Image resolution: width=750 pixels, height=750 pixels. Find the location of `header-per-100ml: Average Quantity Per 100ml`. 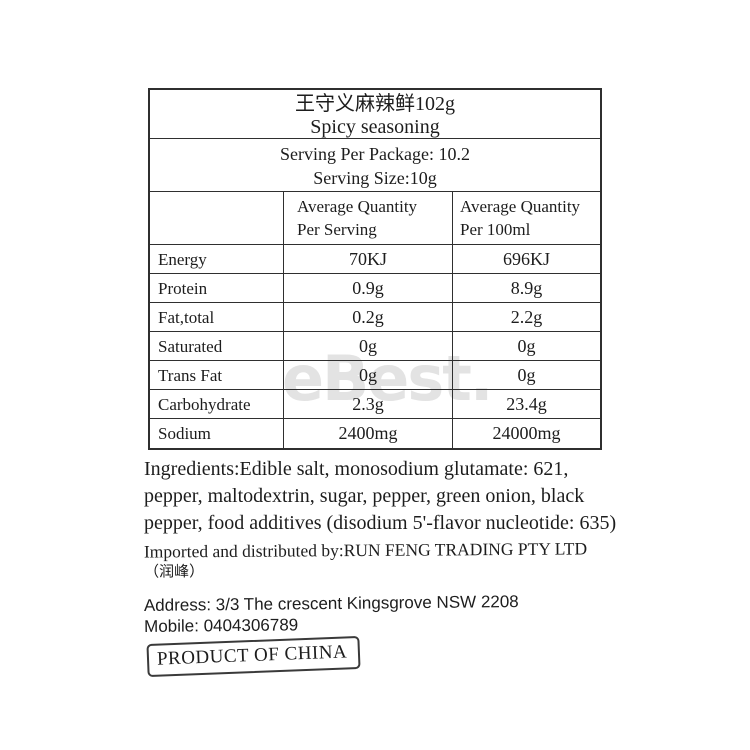

header-per-100ml: Average Quantity Per 100ml is located at coordinates (526, 218).